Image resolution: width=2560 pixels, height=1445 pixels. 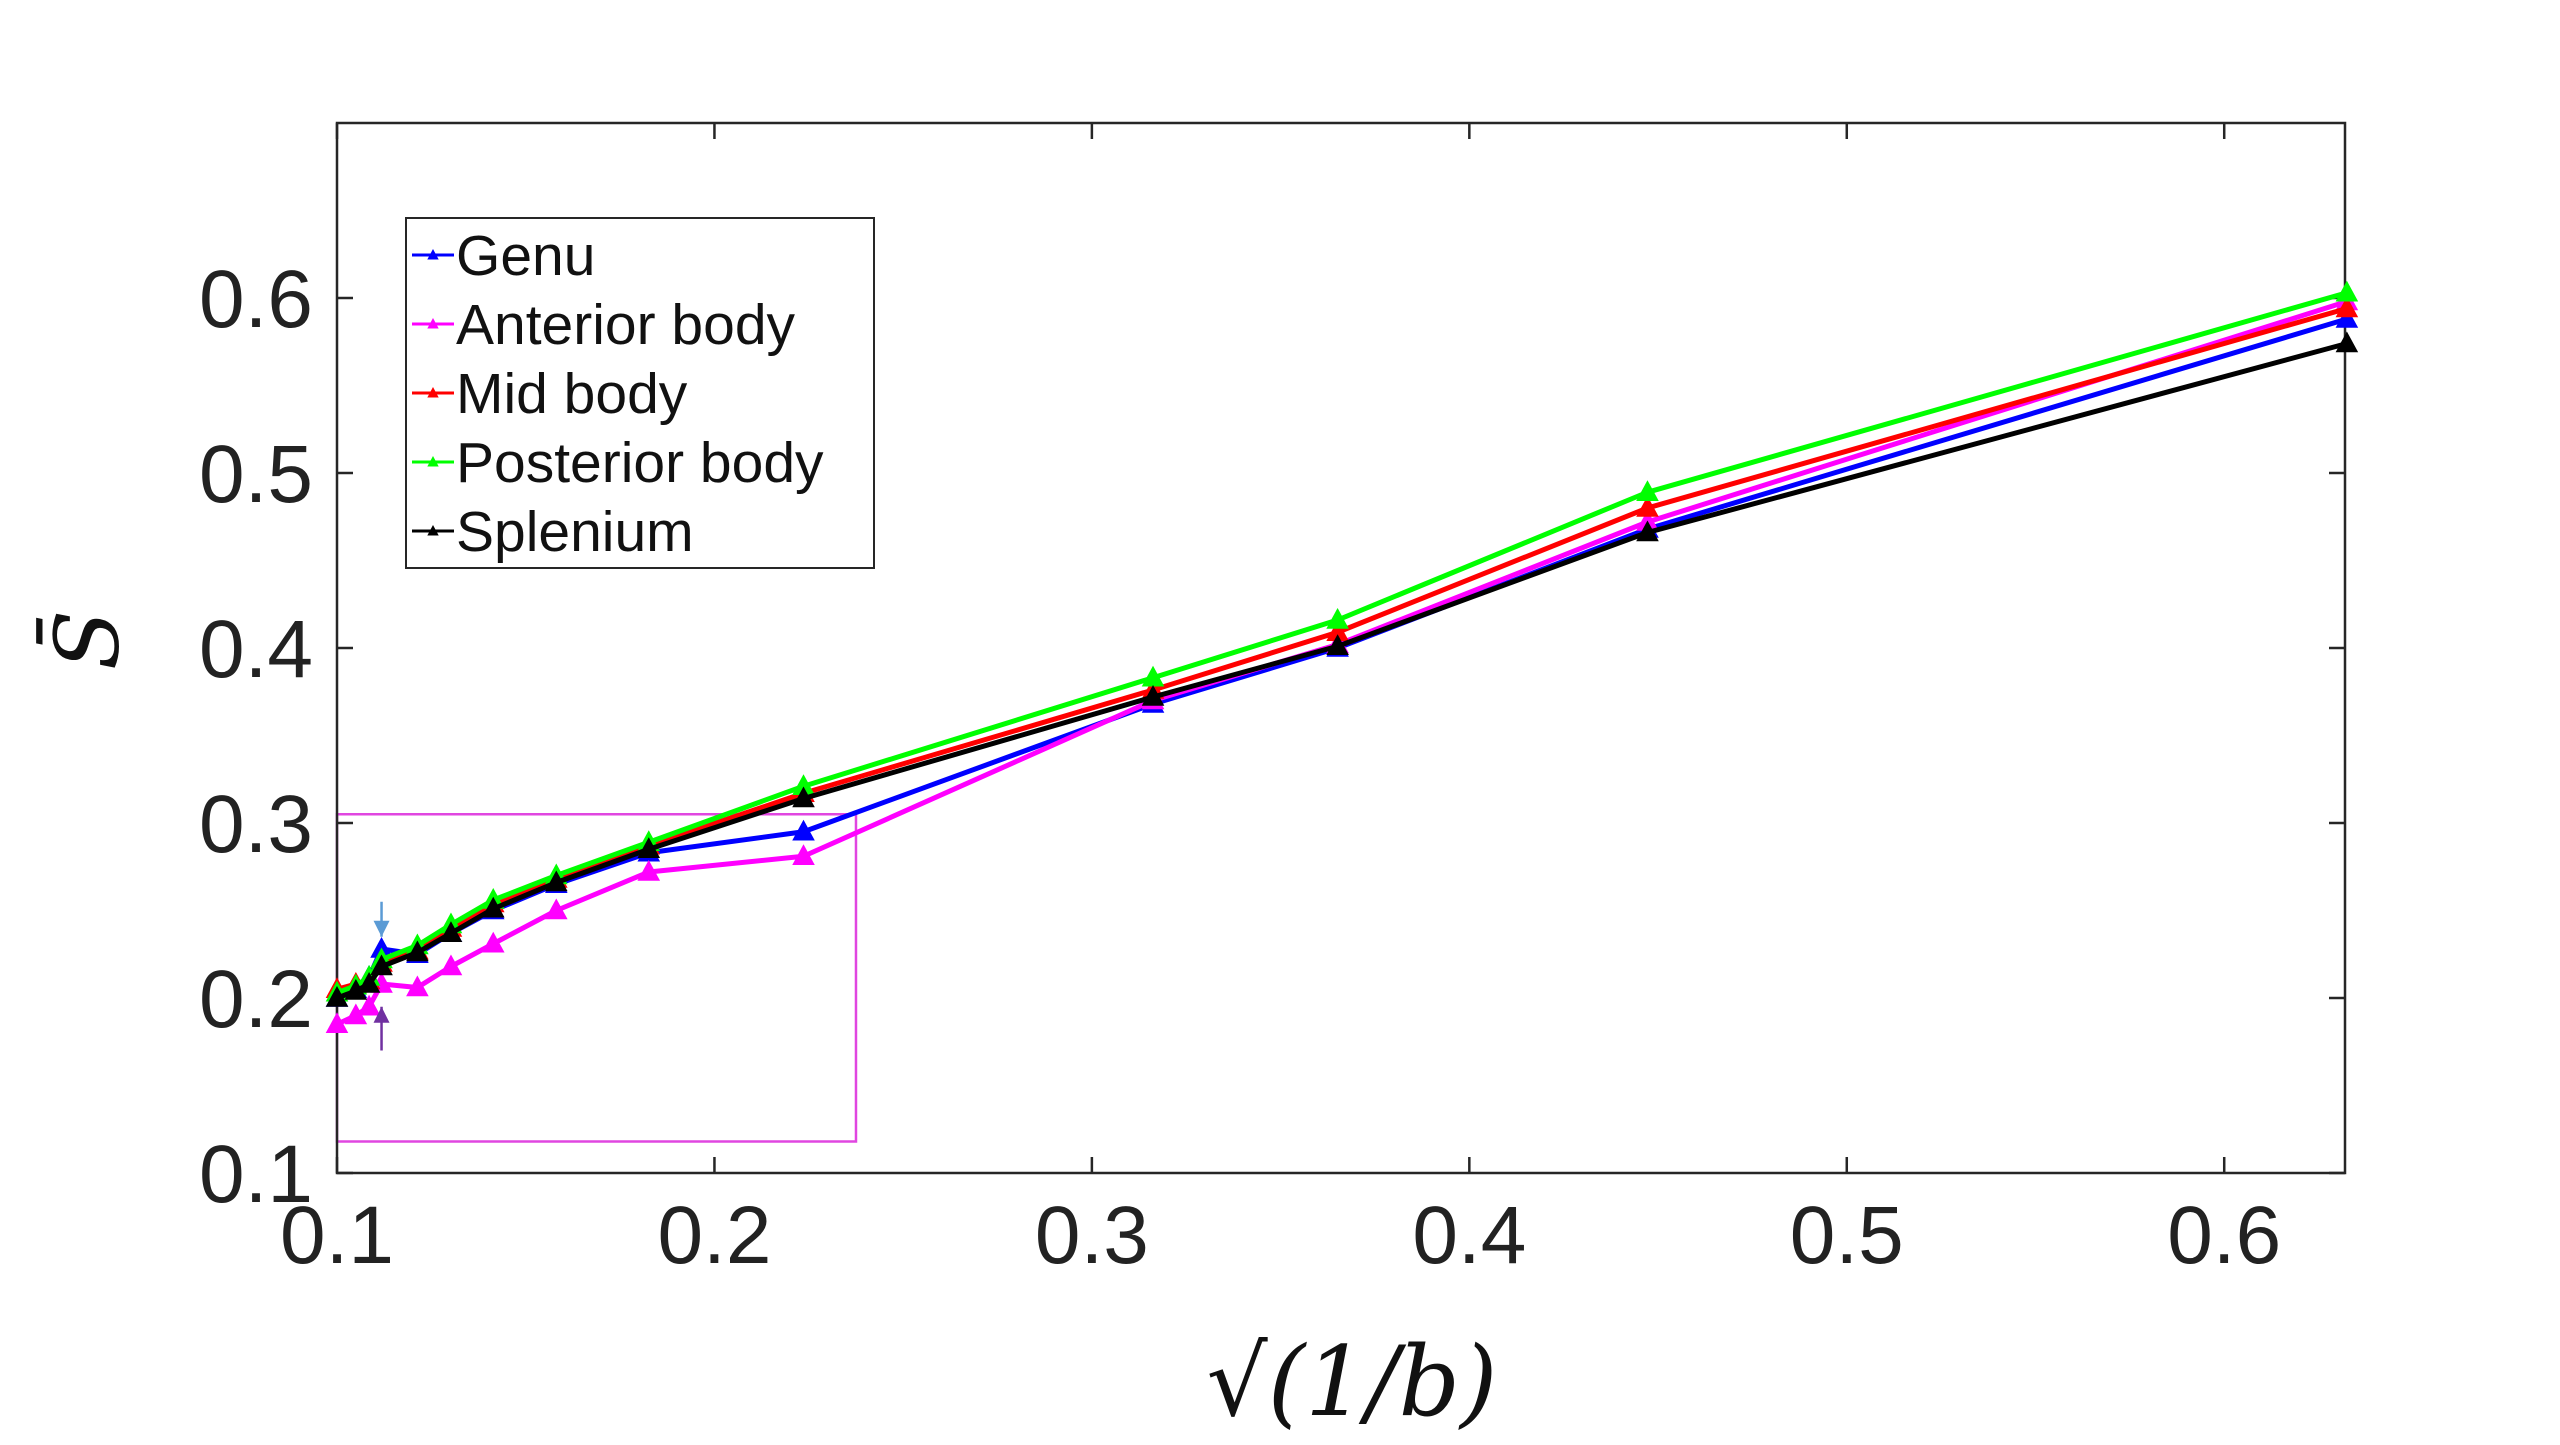 What do you see at coordinates (626, 325) in the screenshot?
I see `legend-label-anterior-body: Anterior body` at bounding box center [626, 325].